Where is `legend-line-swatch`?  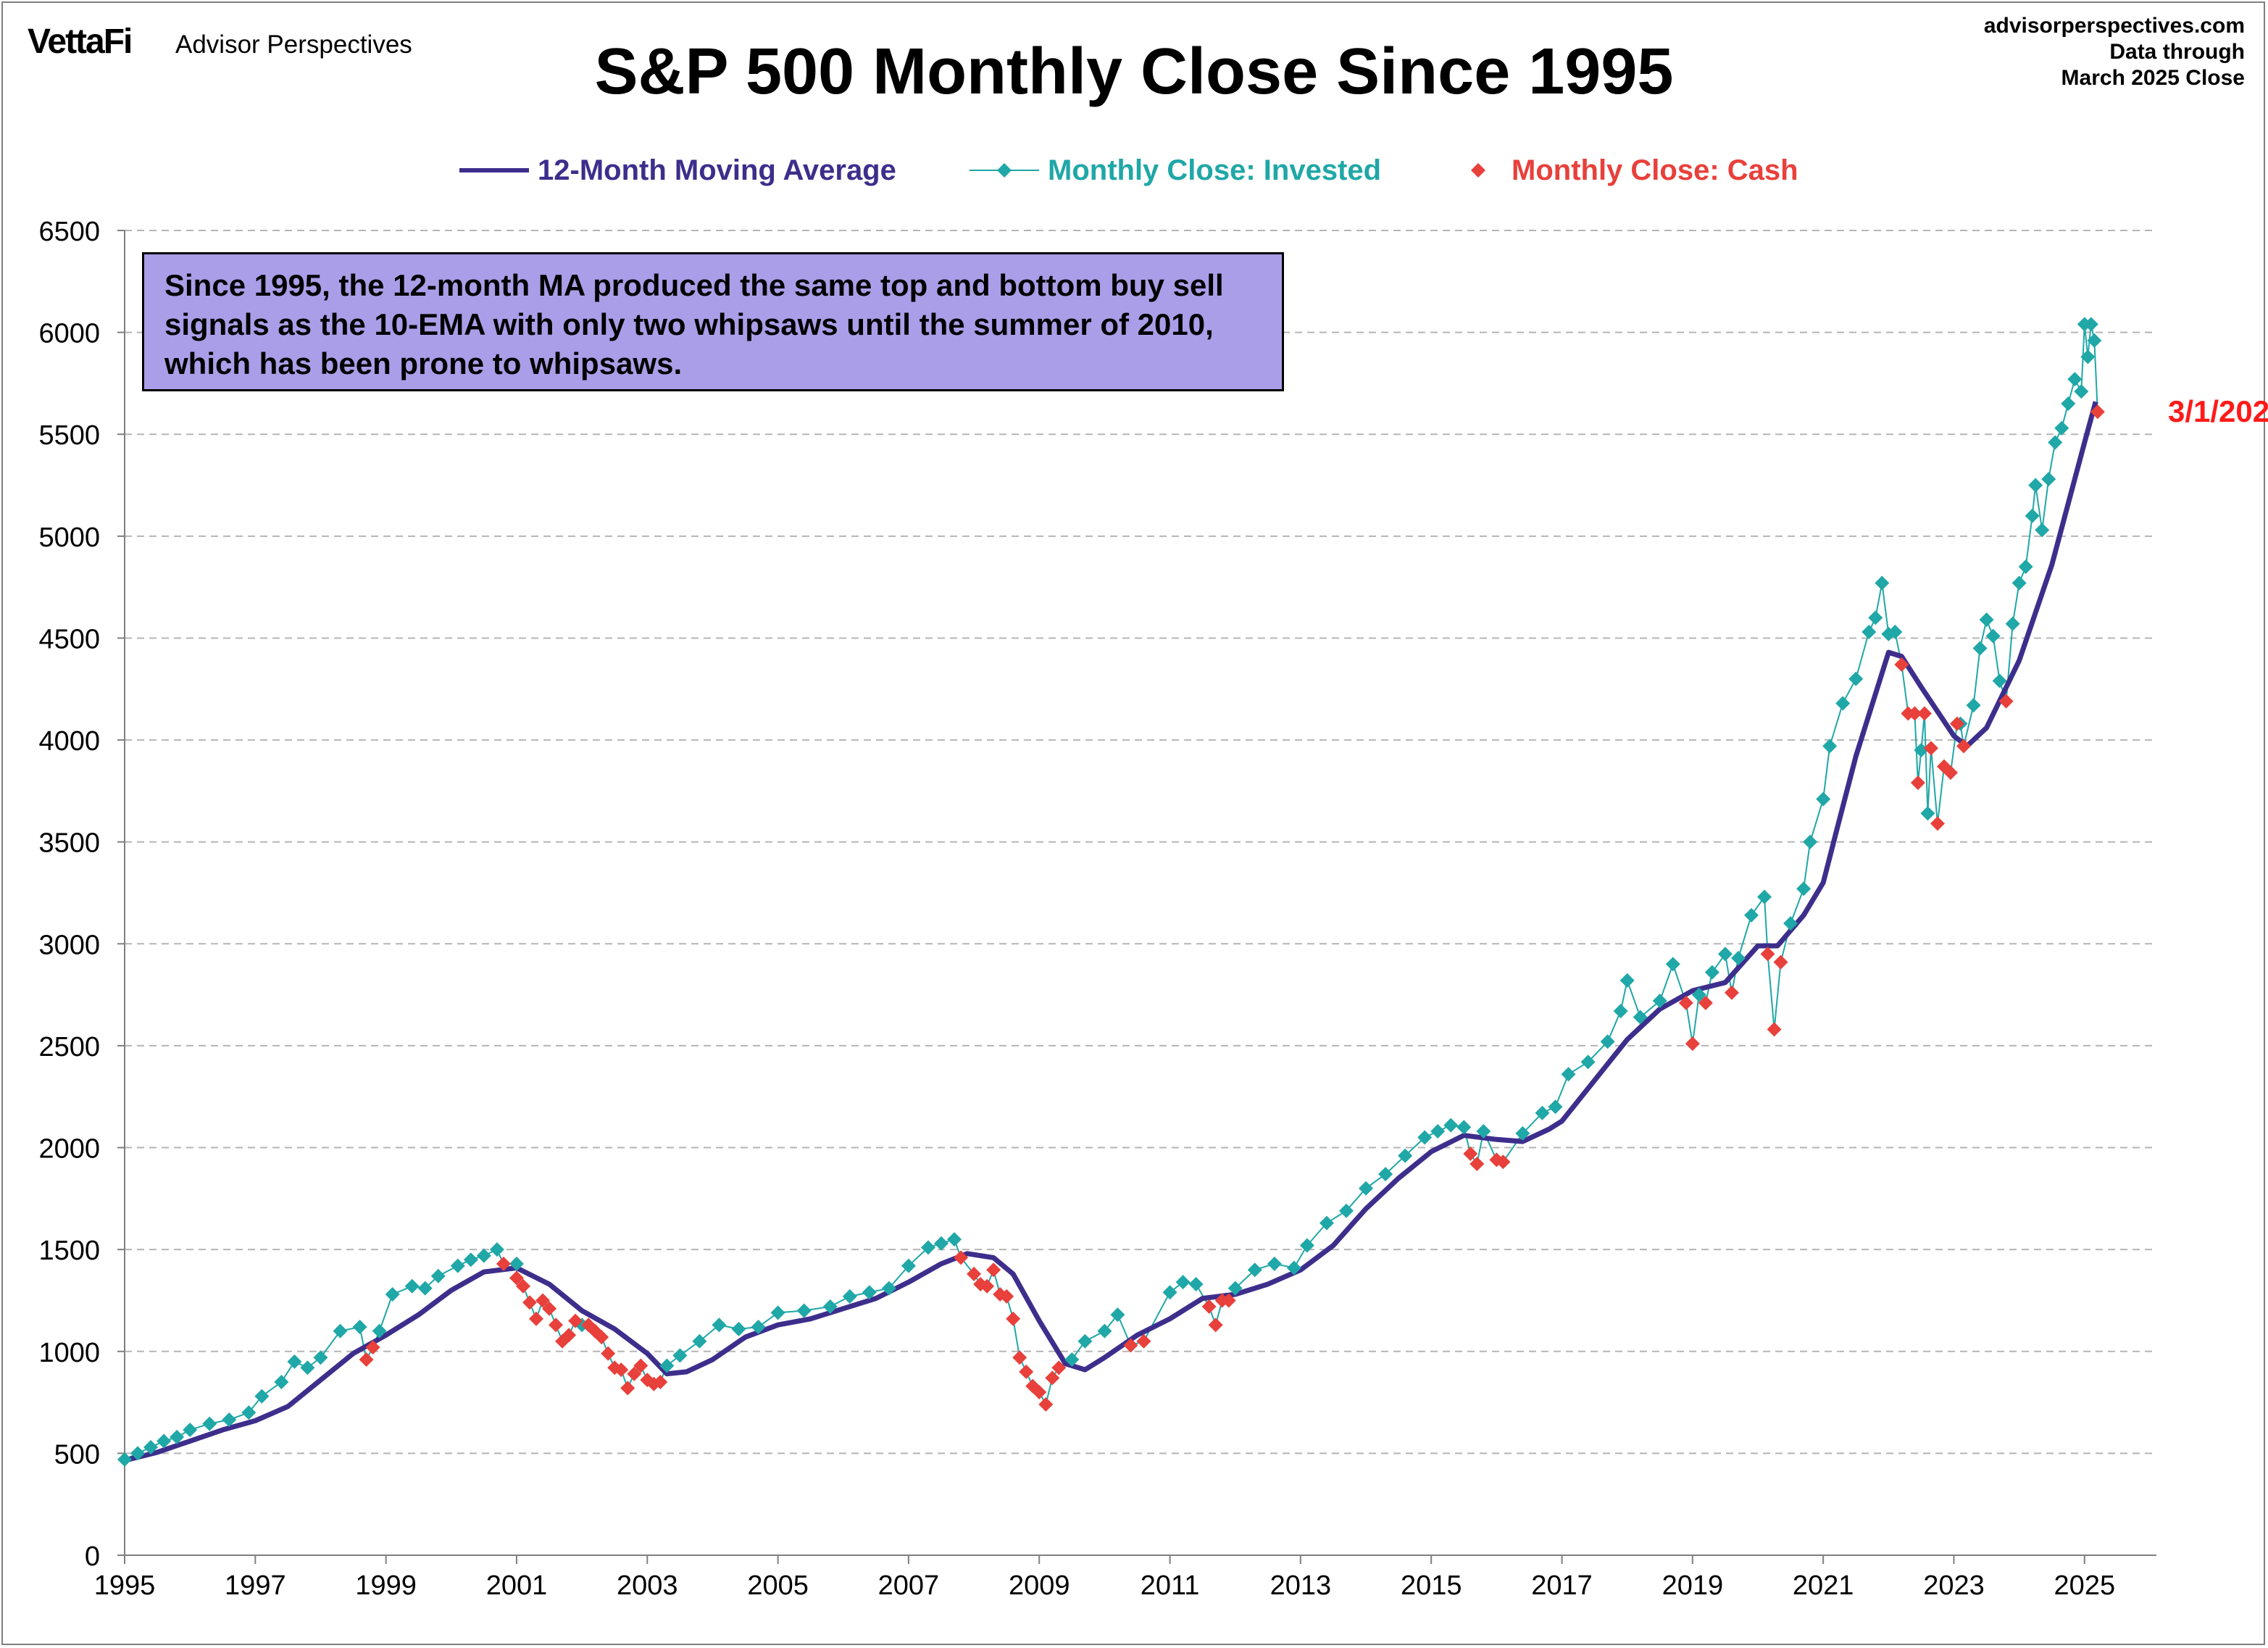
legend-line-swatch is located at coordinates (494, 170).